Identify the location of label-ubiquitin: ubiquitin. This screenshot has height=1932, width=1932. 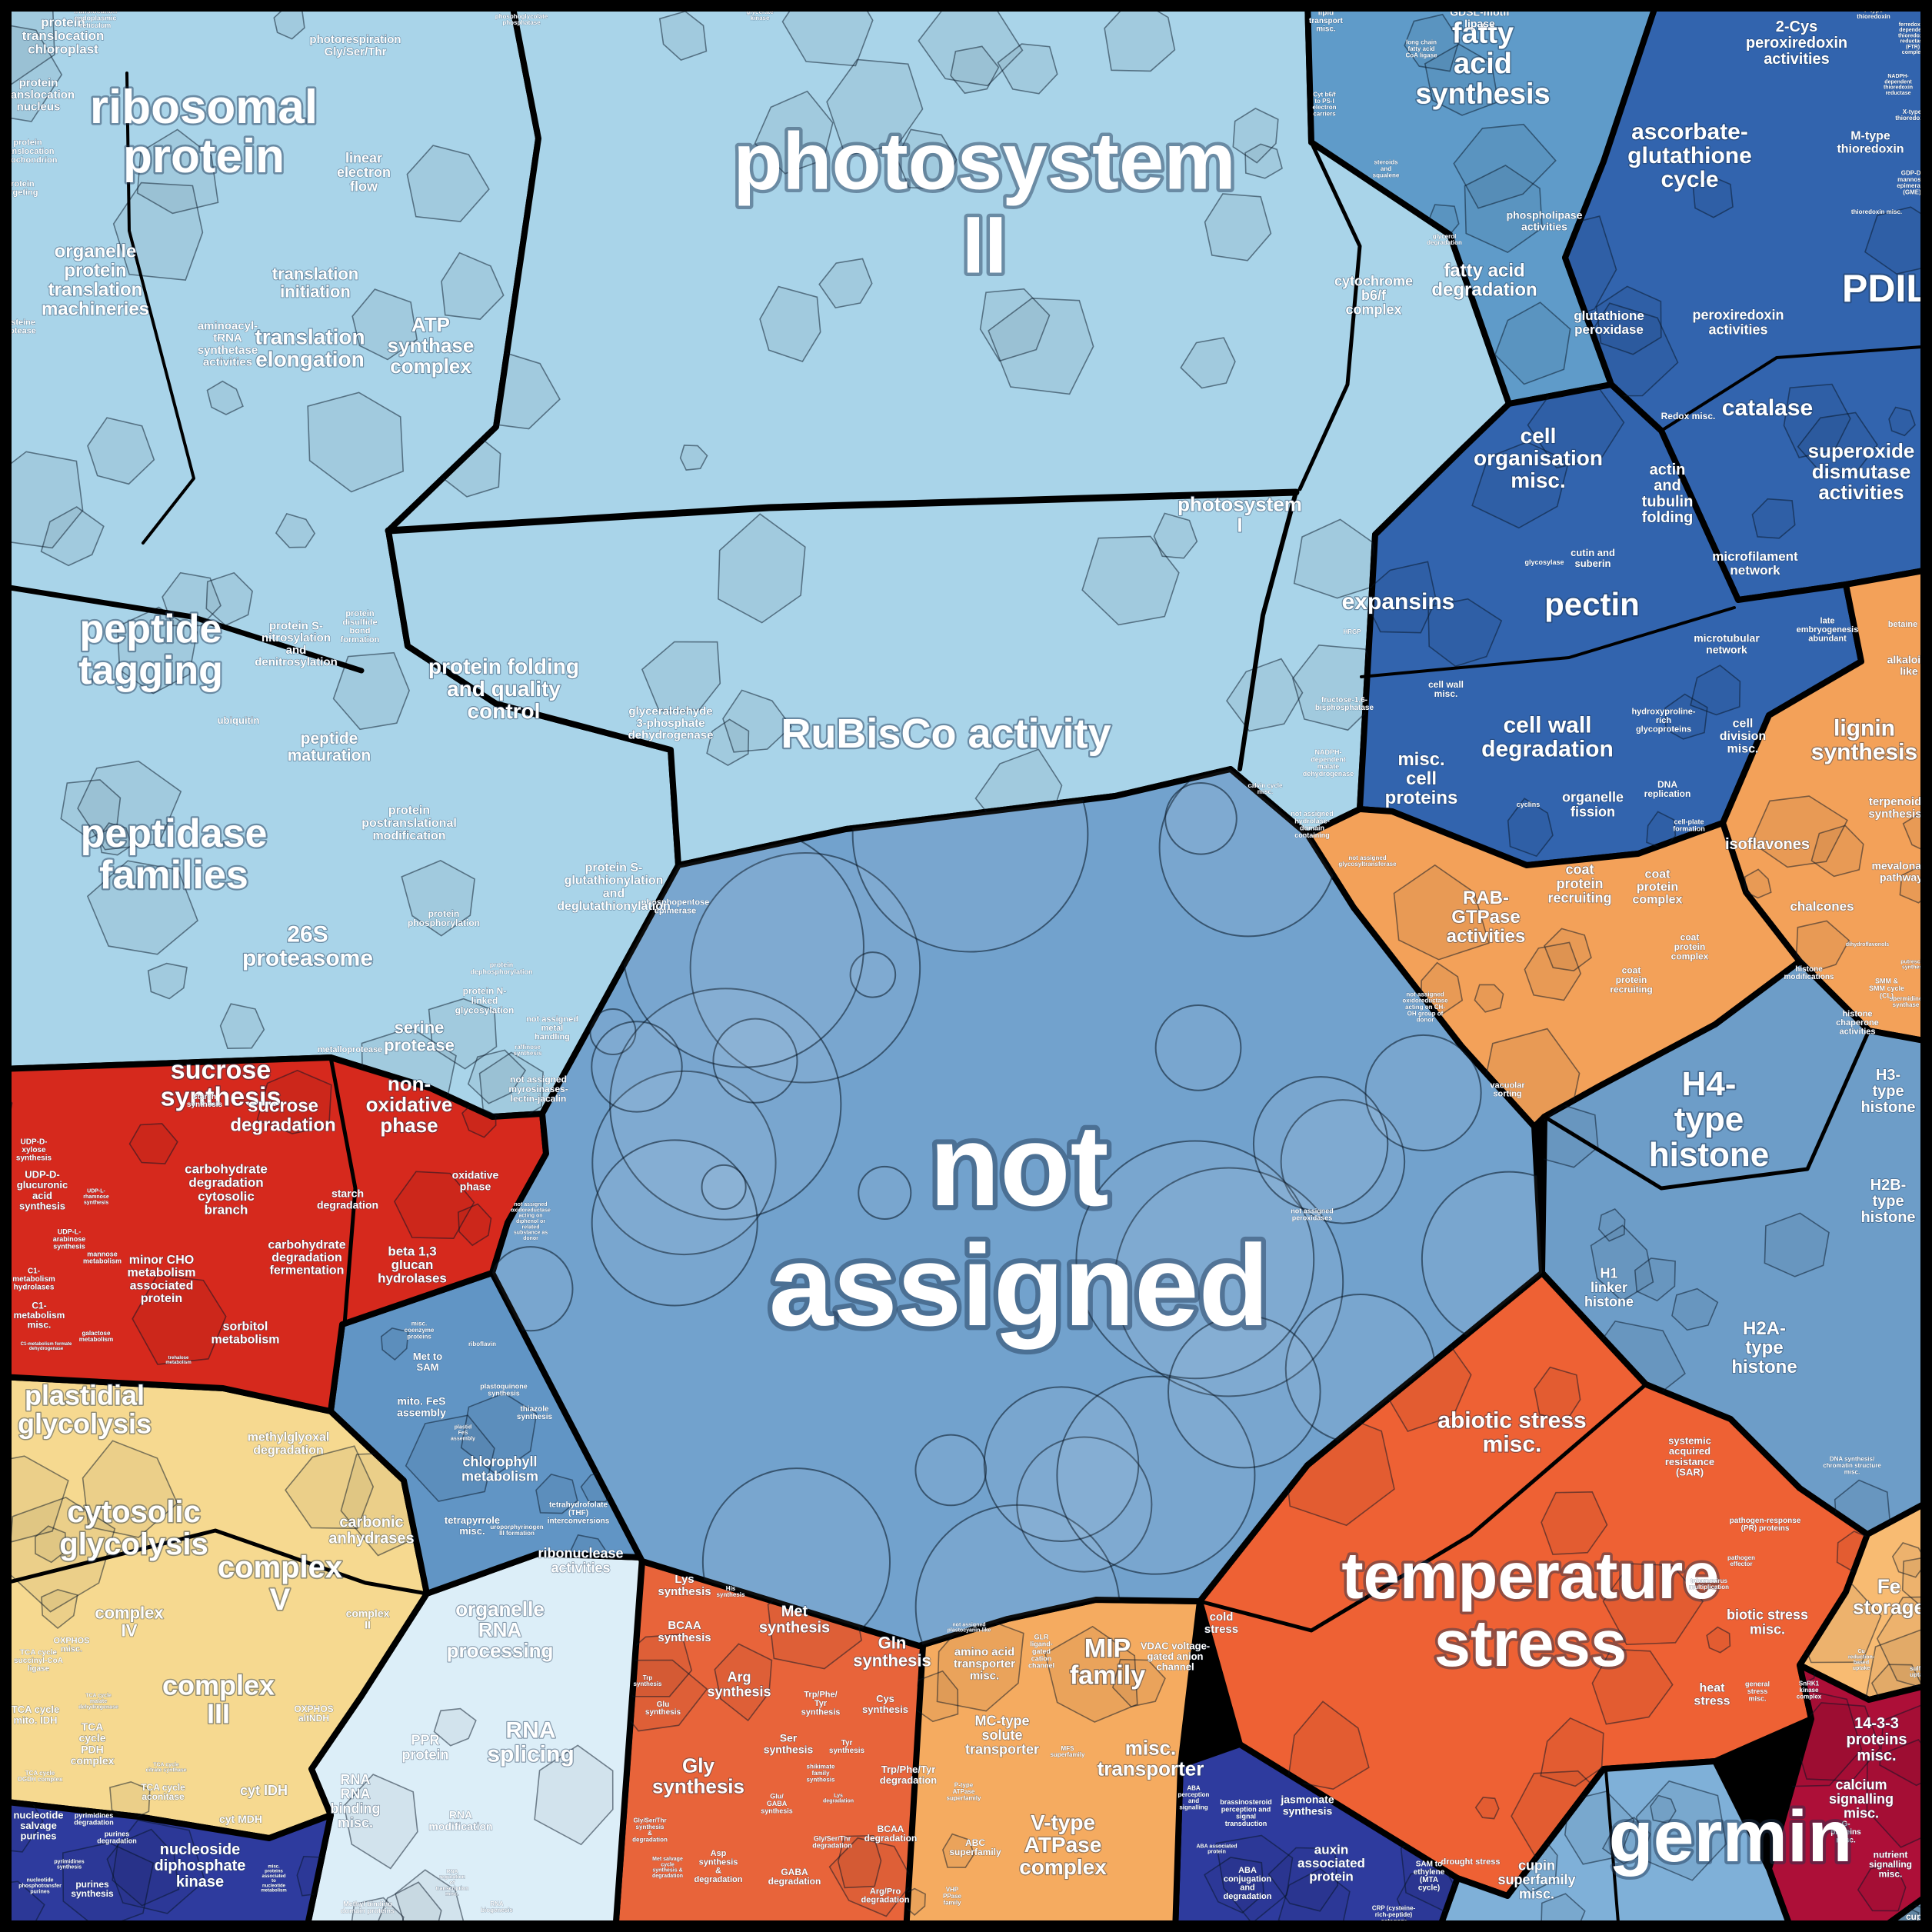
(239, 720).